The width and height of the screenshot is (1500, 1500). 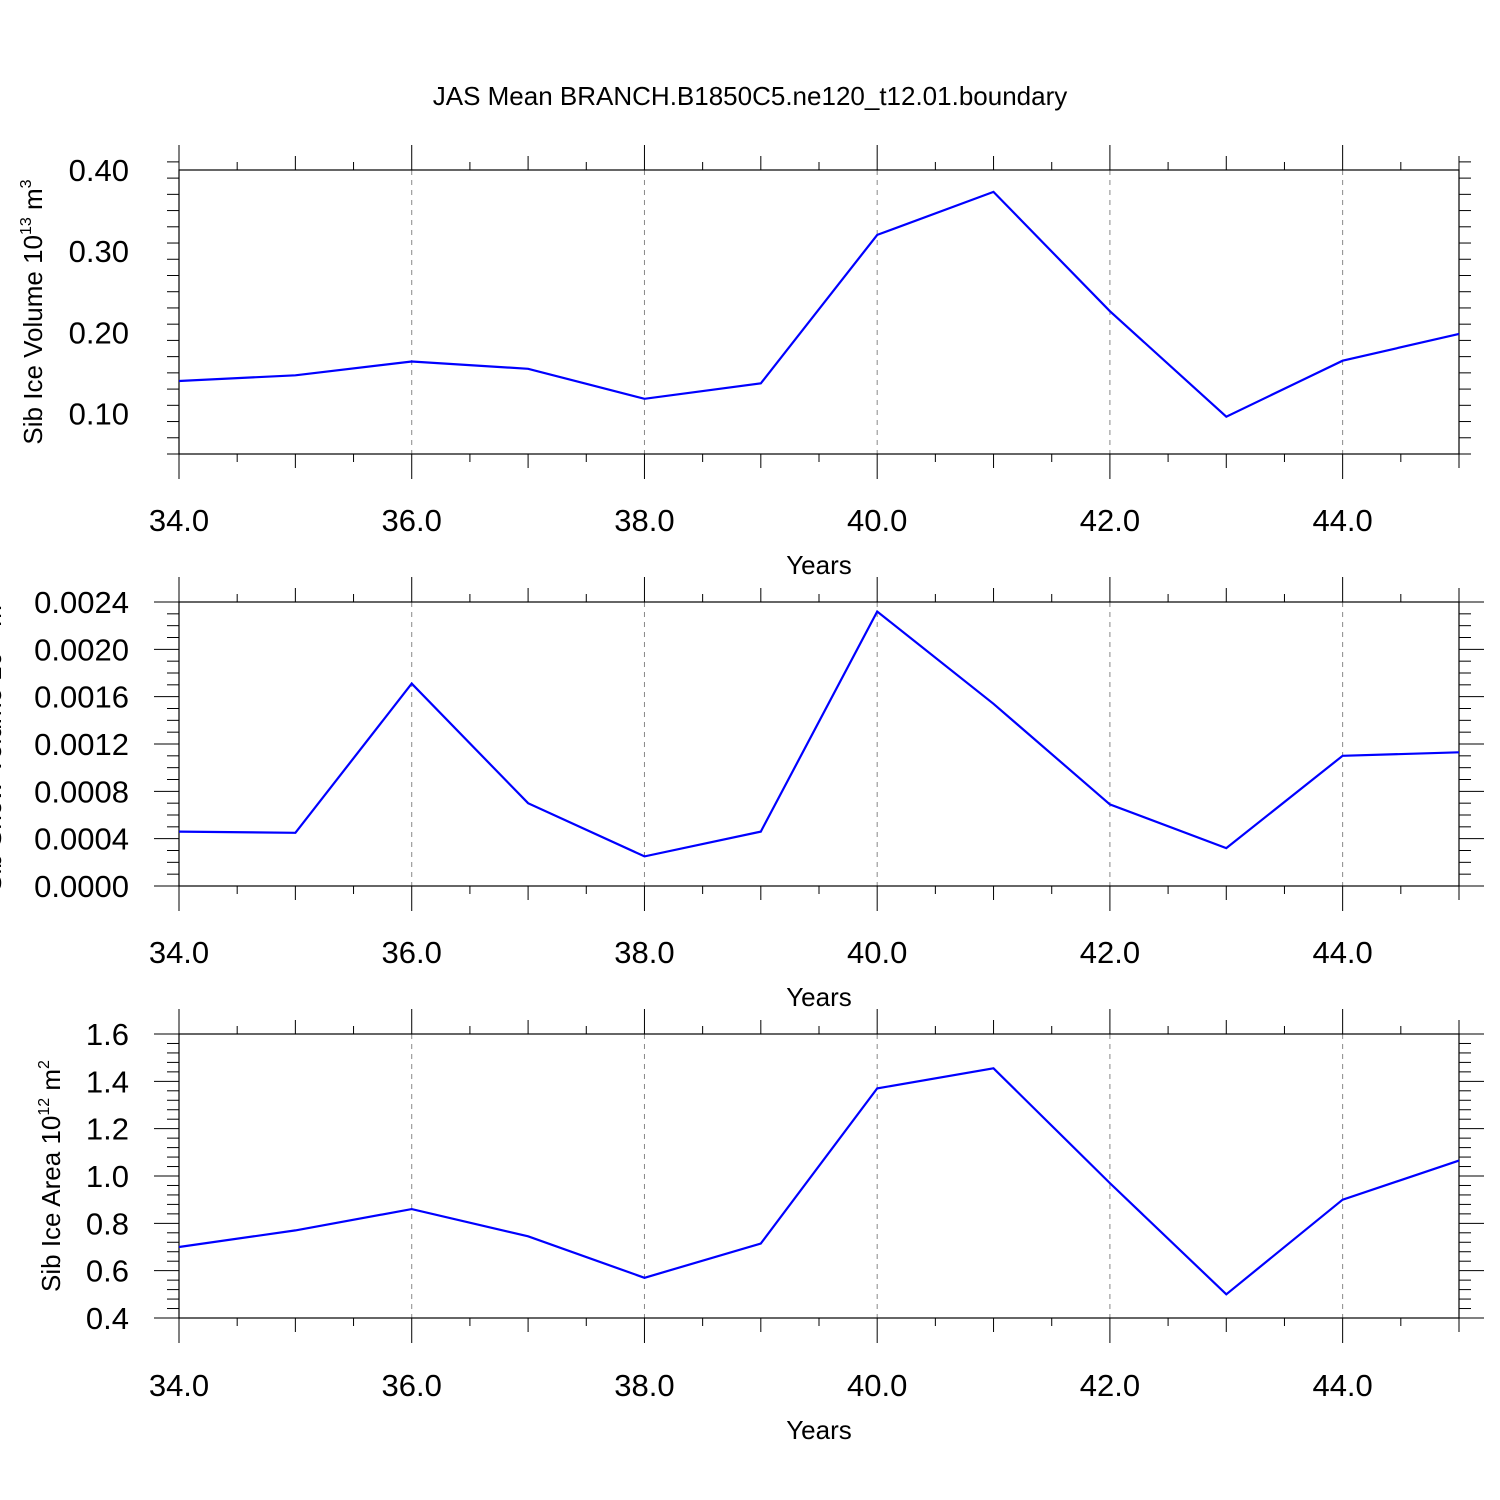 I want to click on y-tick-label: 0.0004, so click(x=81, y=839).